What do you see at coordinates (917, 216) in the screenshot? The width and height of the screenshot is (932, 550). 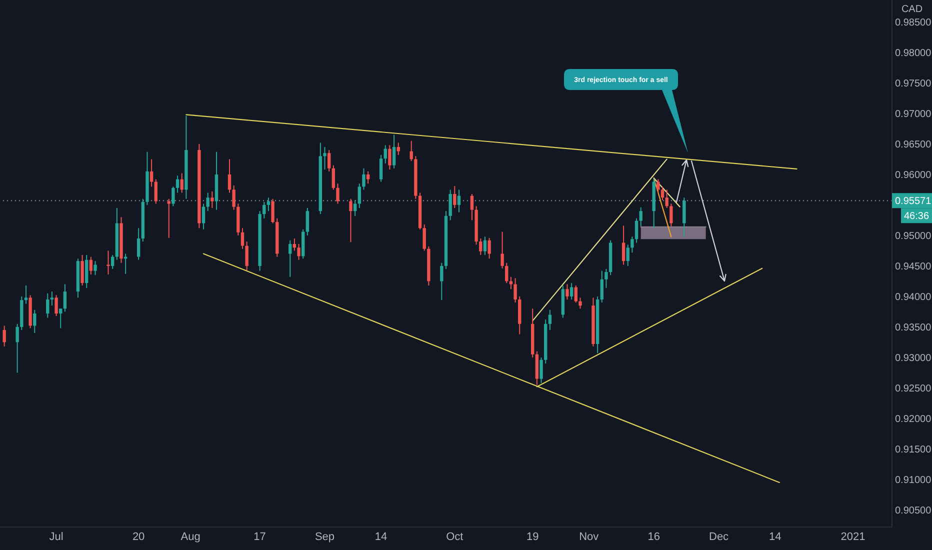 I see `text: 46:36` at bounding box center [917, 216].